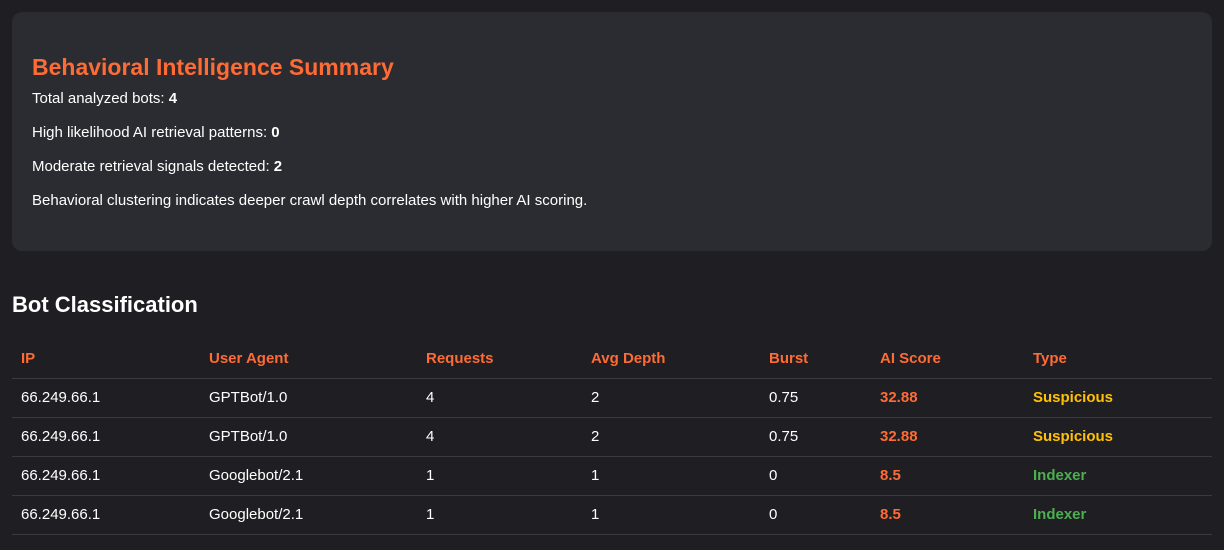  Describe the element at coordinates (275, 132) in the screenshot. I see `summary-value: 0` at that location.